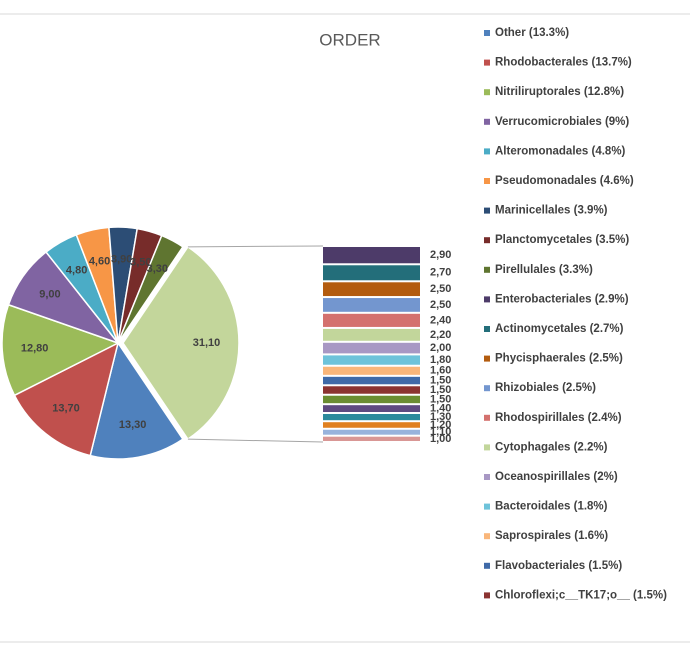 The height and width of the screenshot is (650, 690). I want to click on legend-label: Saprospirales (1.6%), so click(551, 536).